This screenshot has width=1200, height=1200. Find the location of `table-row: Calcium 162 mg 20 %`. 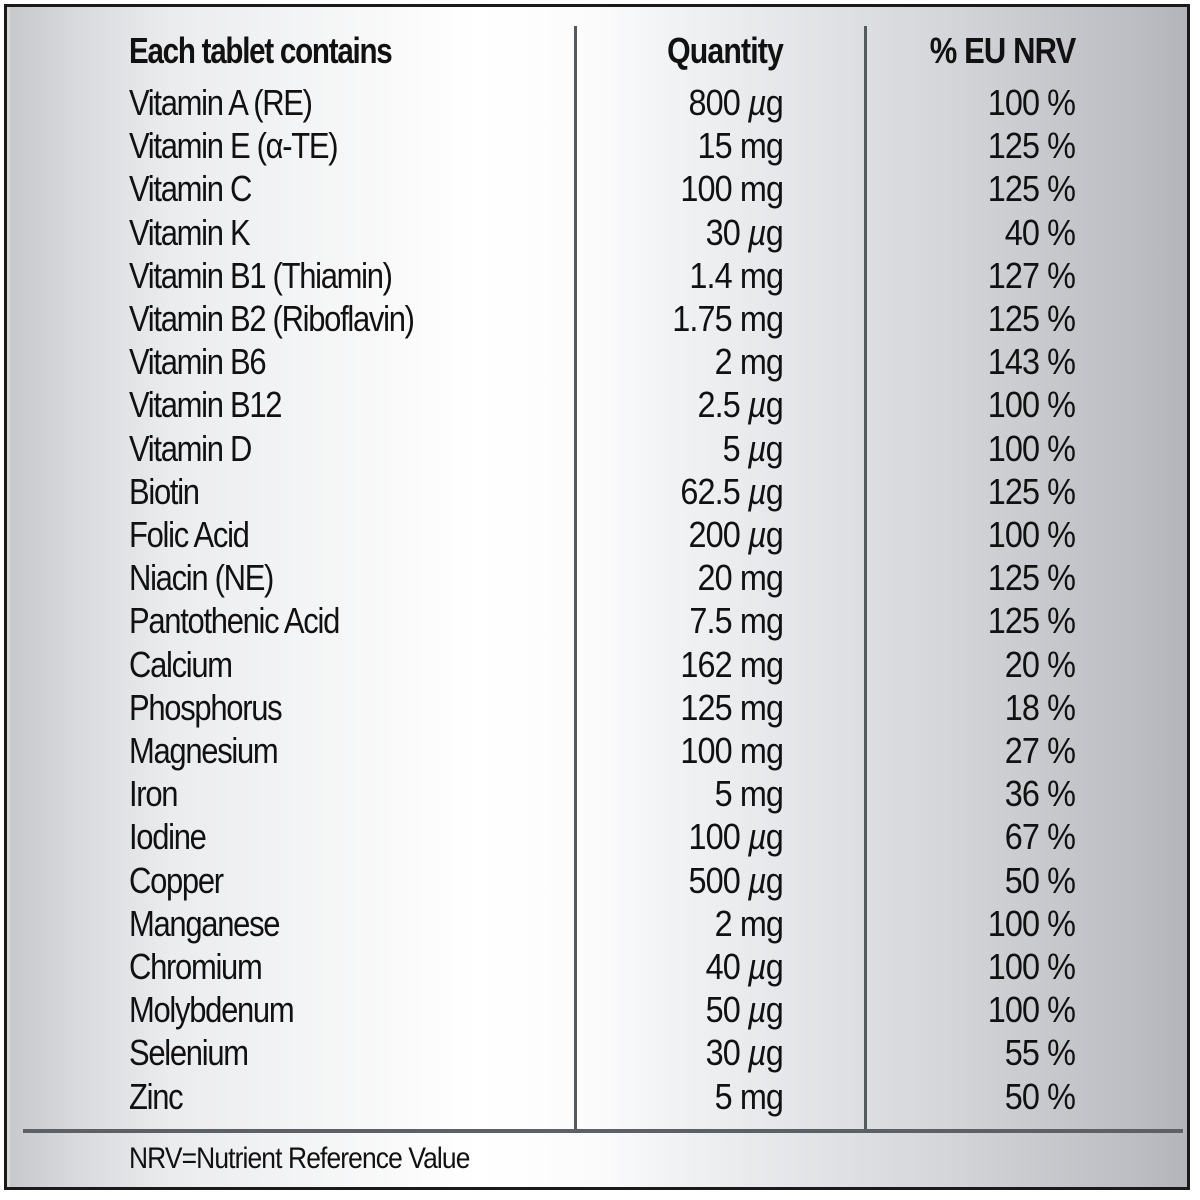

table-row: Calcium 162 mg 20 % is located at coordinates (600, 664).